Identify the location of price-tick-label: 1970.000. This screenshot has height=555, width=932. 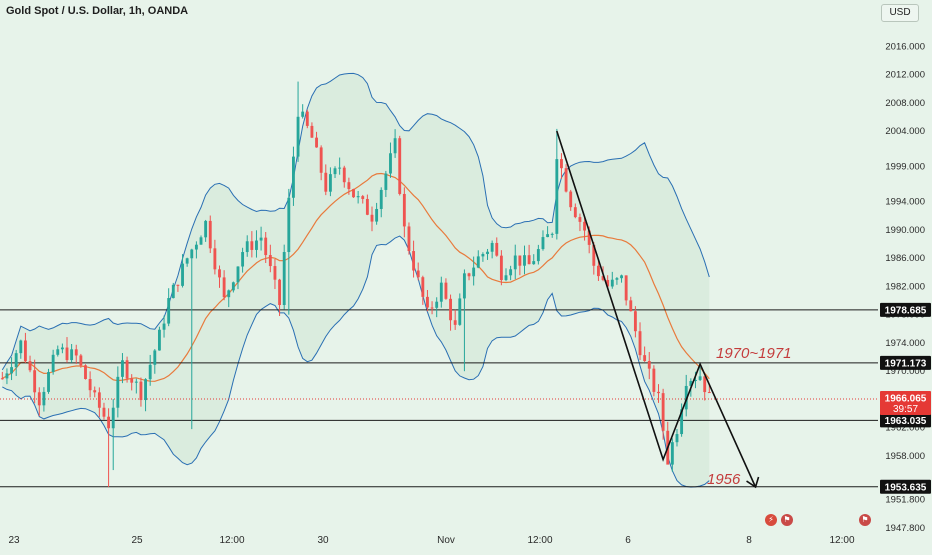
(905, 371).